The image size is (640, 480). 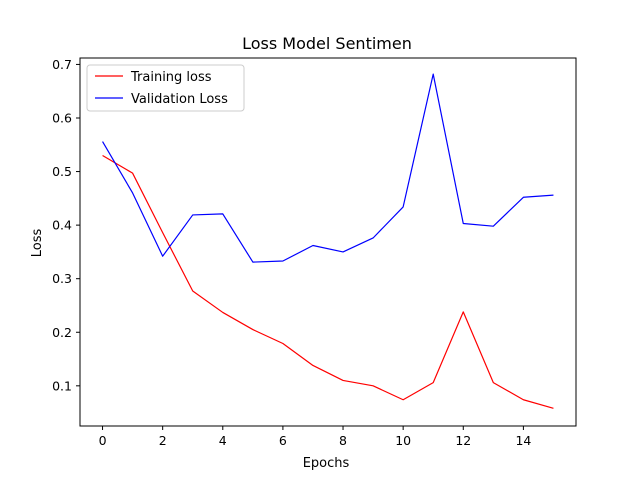 I want to click on x-axis-label: Epochs, so click(x=326, y=463).